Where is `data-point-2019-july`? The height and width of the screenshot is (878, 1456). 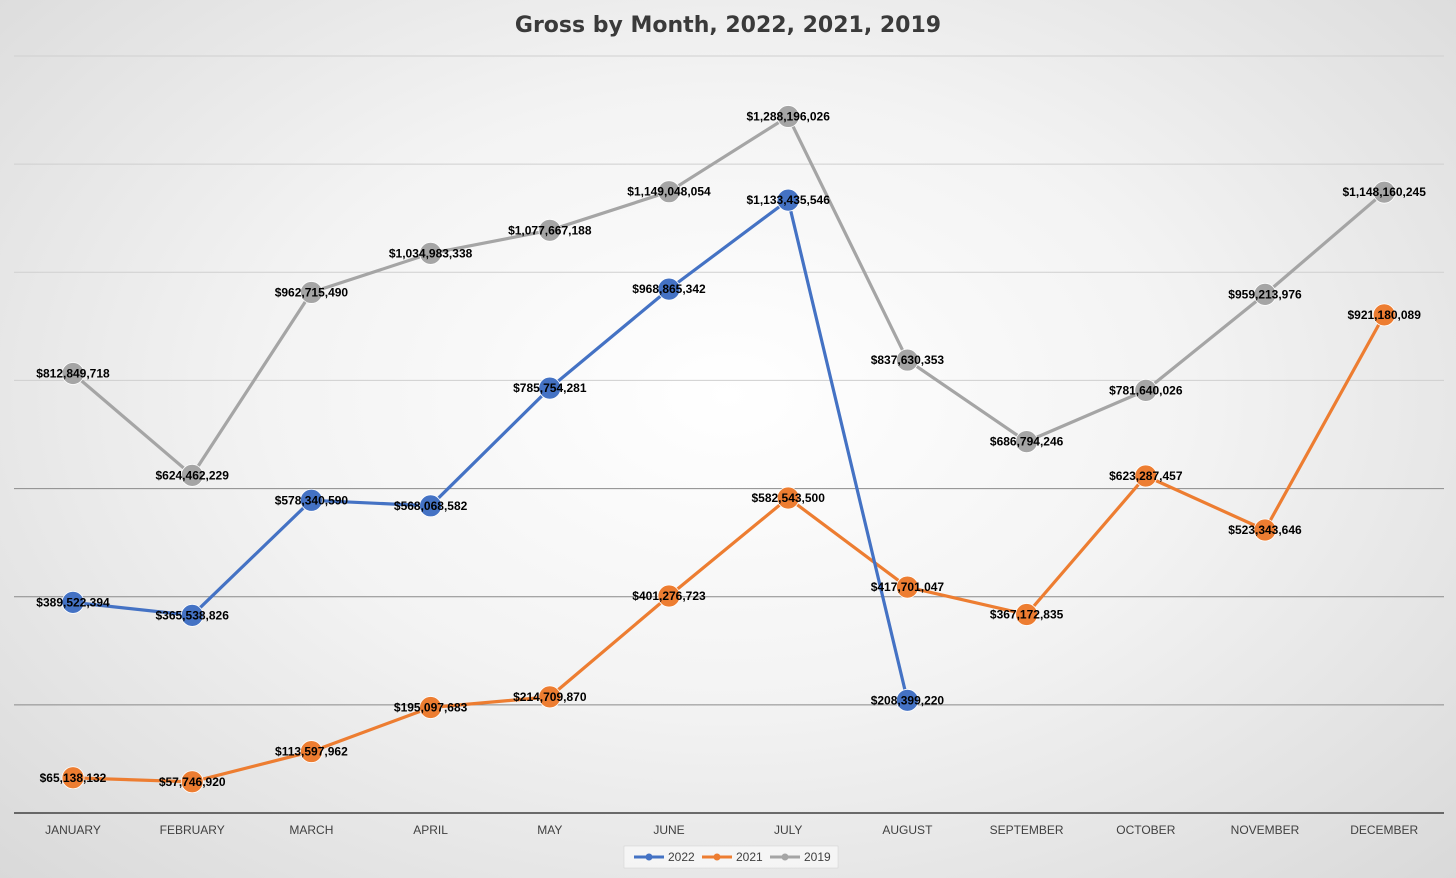 data-point-2019-july is located at coordinates (788, 116).